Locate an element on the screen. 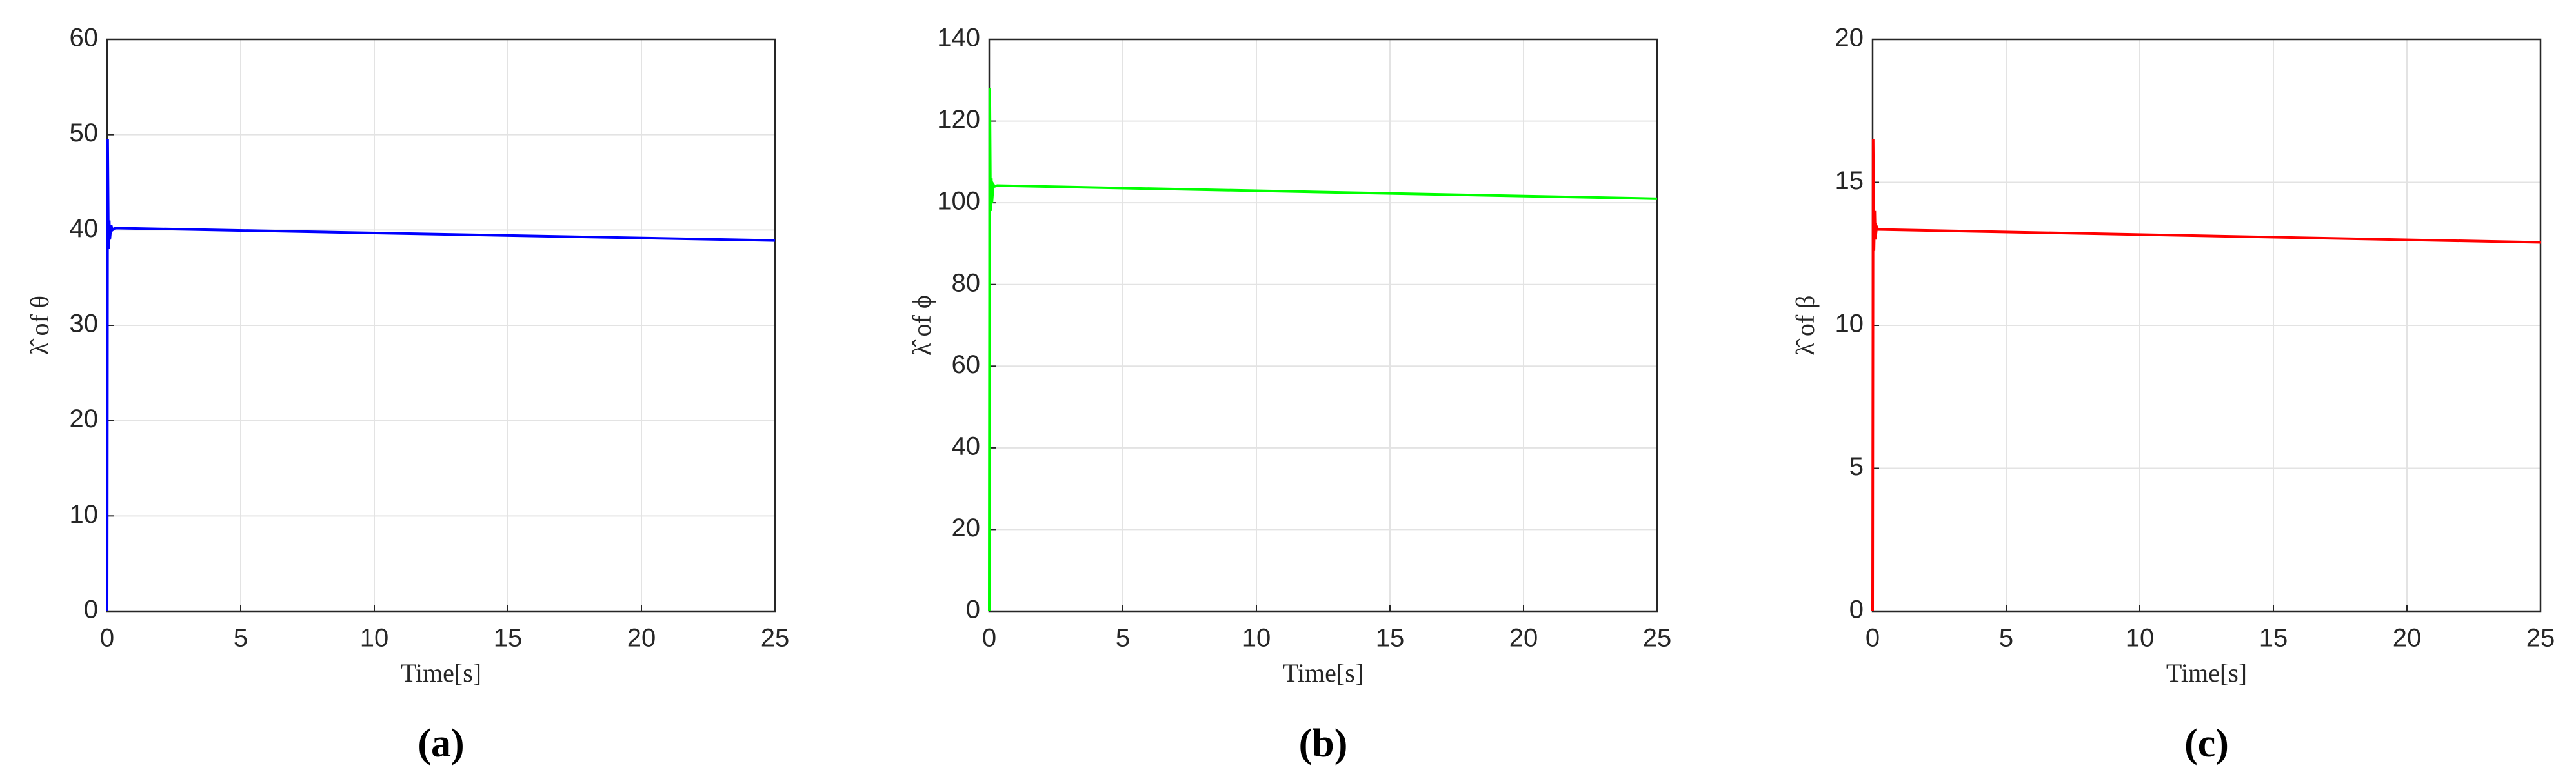  y-axis-label: λ̂ of β is located at coordinates (1805, 325).